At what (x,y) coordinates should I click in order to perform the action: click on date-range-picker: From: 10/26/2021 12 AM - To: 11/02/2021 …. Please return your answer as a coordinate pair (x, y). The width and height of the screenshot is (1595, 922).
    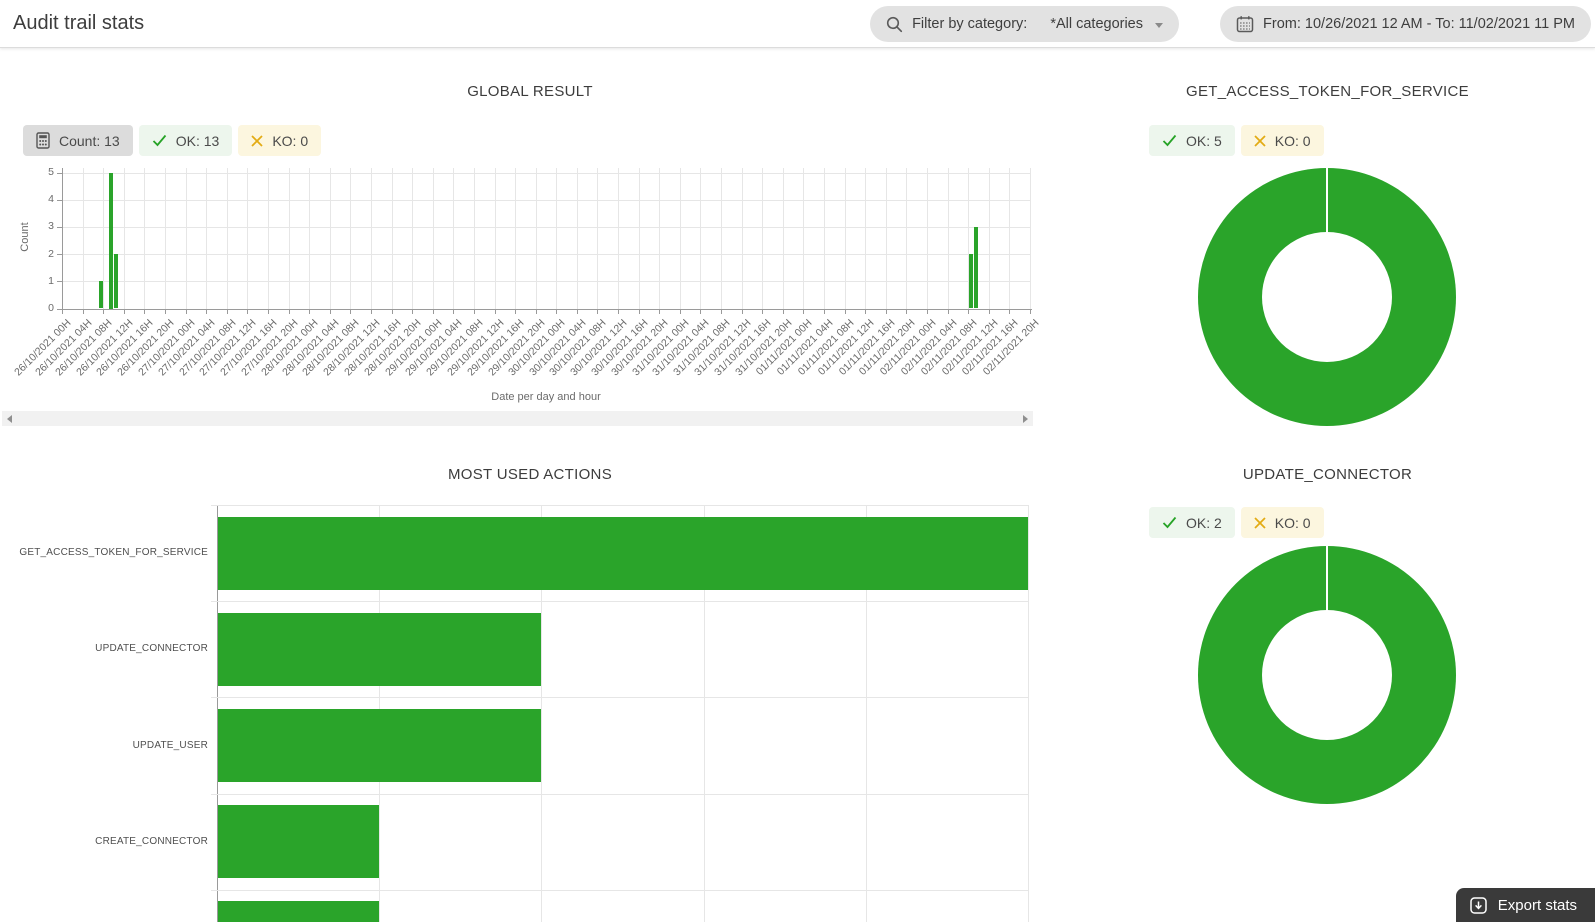
    Looking at the image, I should click on (1405, 24).